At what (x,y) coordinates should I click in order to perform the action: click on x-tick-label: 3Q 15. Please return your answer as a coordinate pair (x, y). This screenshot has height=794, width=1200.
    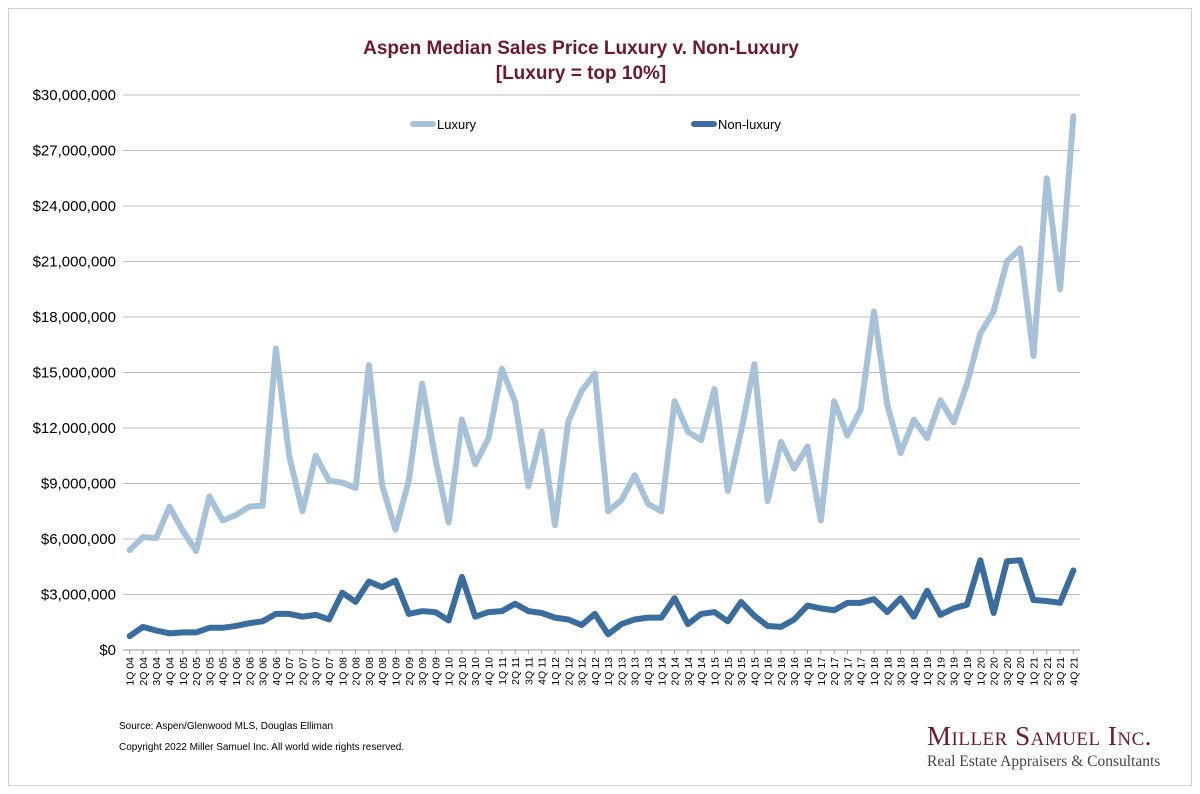
    Looking at the image, I should click on (742, 671).